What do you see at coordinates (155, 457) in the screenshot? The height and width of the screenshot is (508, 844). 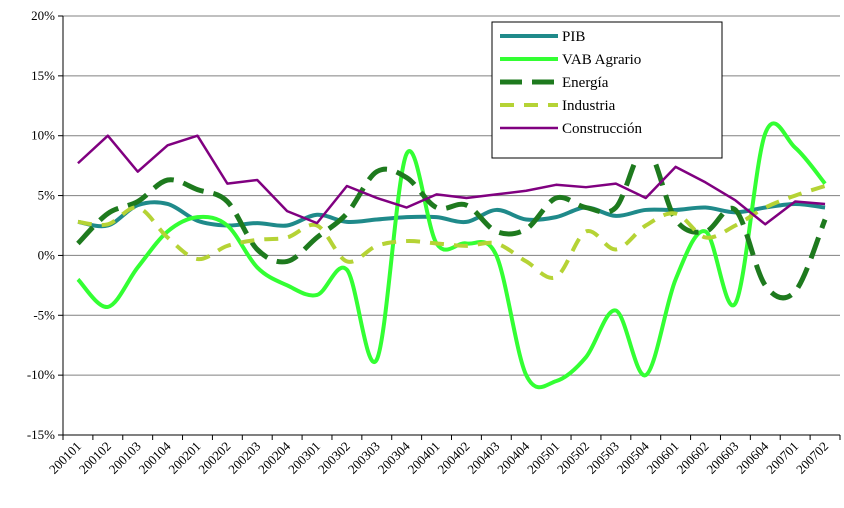 I see `x-tick-label: 200104` at bounding box center [155, 457].